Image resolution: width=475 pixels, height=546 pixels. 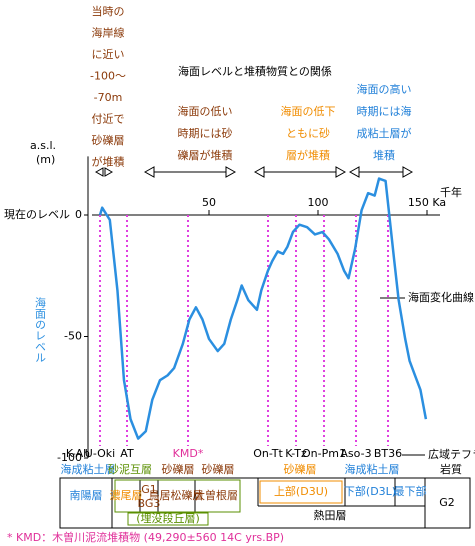 What do you see at coordinates (168, 518) in the screenshot?
I see `formation-label: (埋没段丘層)` at bounding box center [168, 518].